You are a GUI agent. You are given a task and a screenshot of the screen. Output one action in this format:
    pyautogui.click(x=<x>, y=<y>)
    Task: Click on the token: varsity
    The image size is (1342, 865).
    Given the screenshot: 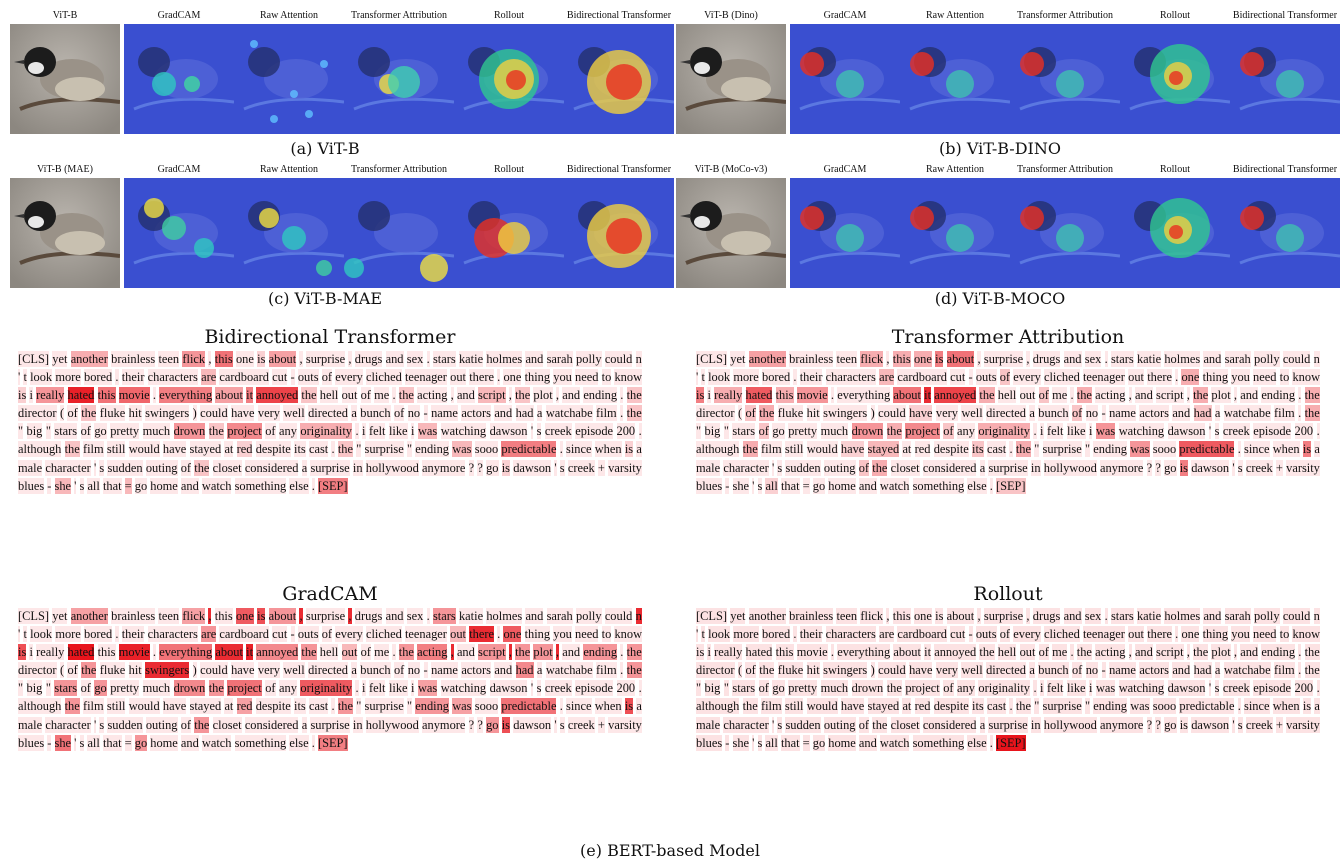 What is the action you would take?
    pyautogui.click(x=625, y=724)
    